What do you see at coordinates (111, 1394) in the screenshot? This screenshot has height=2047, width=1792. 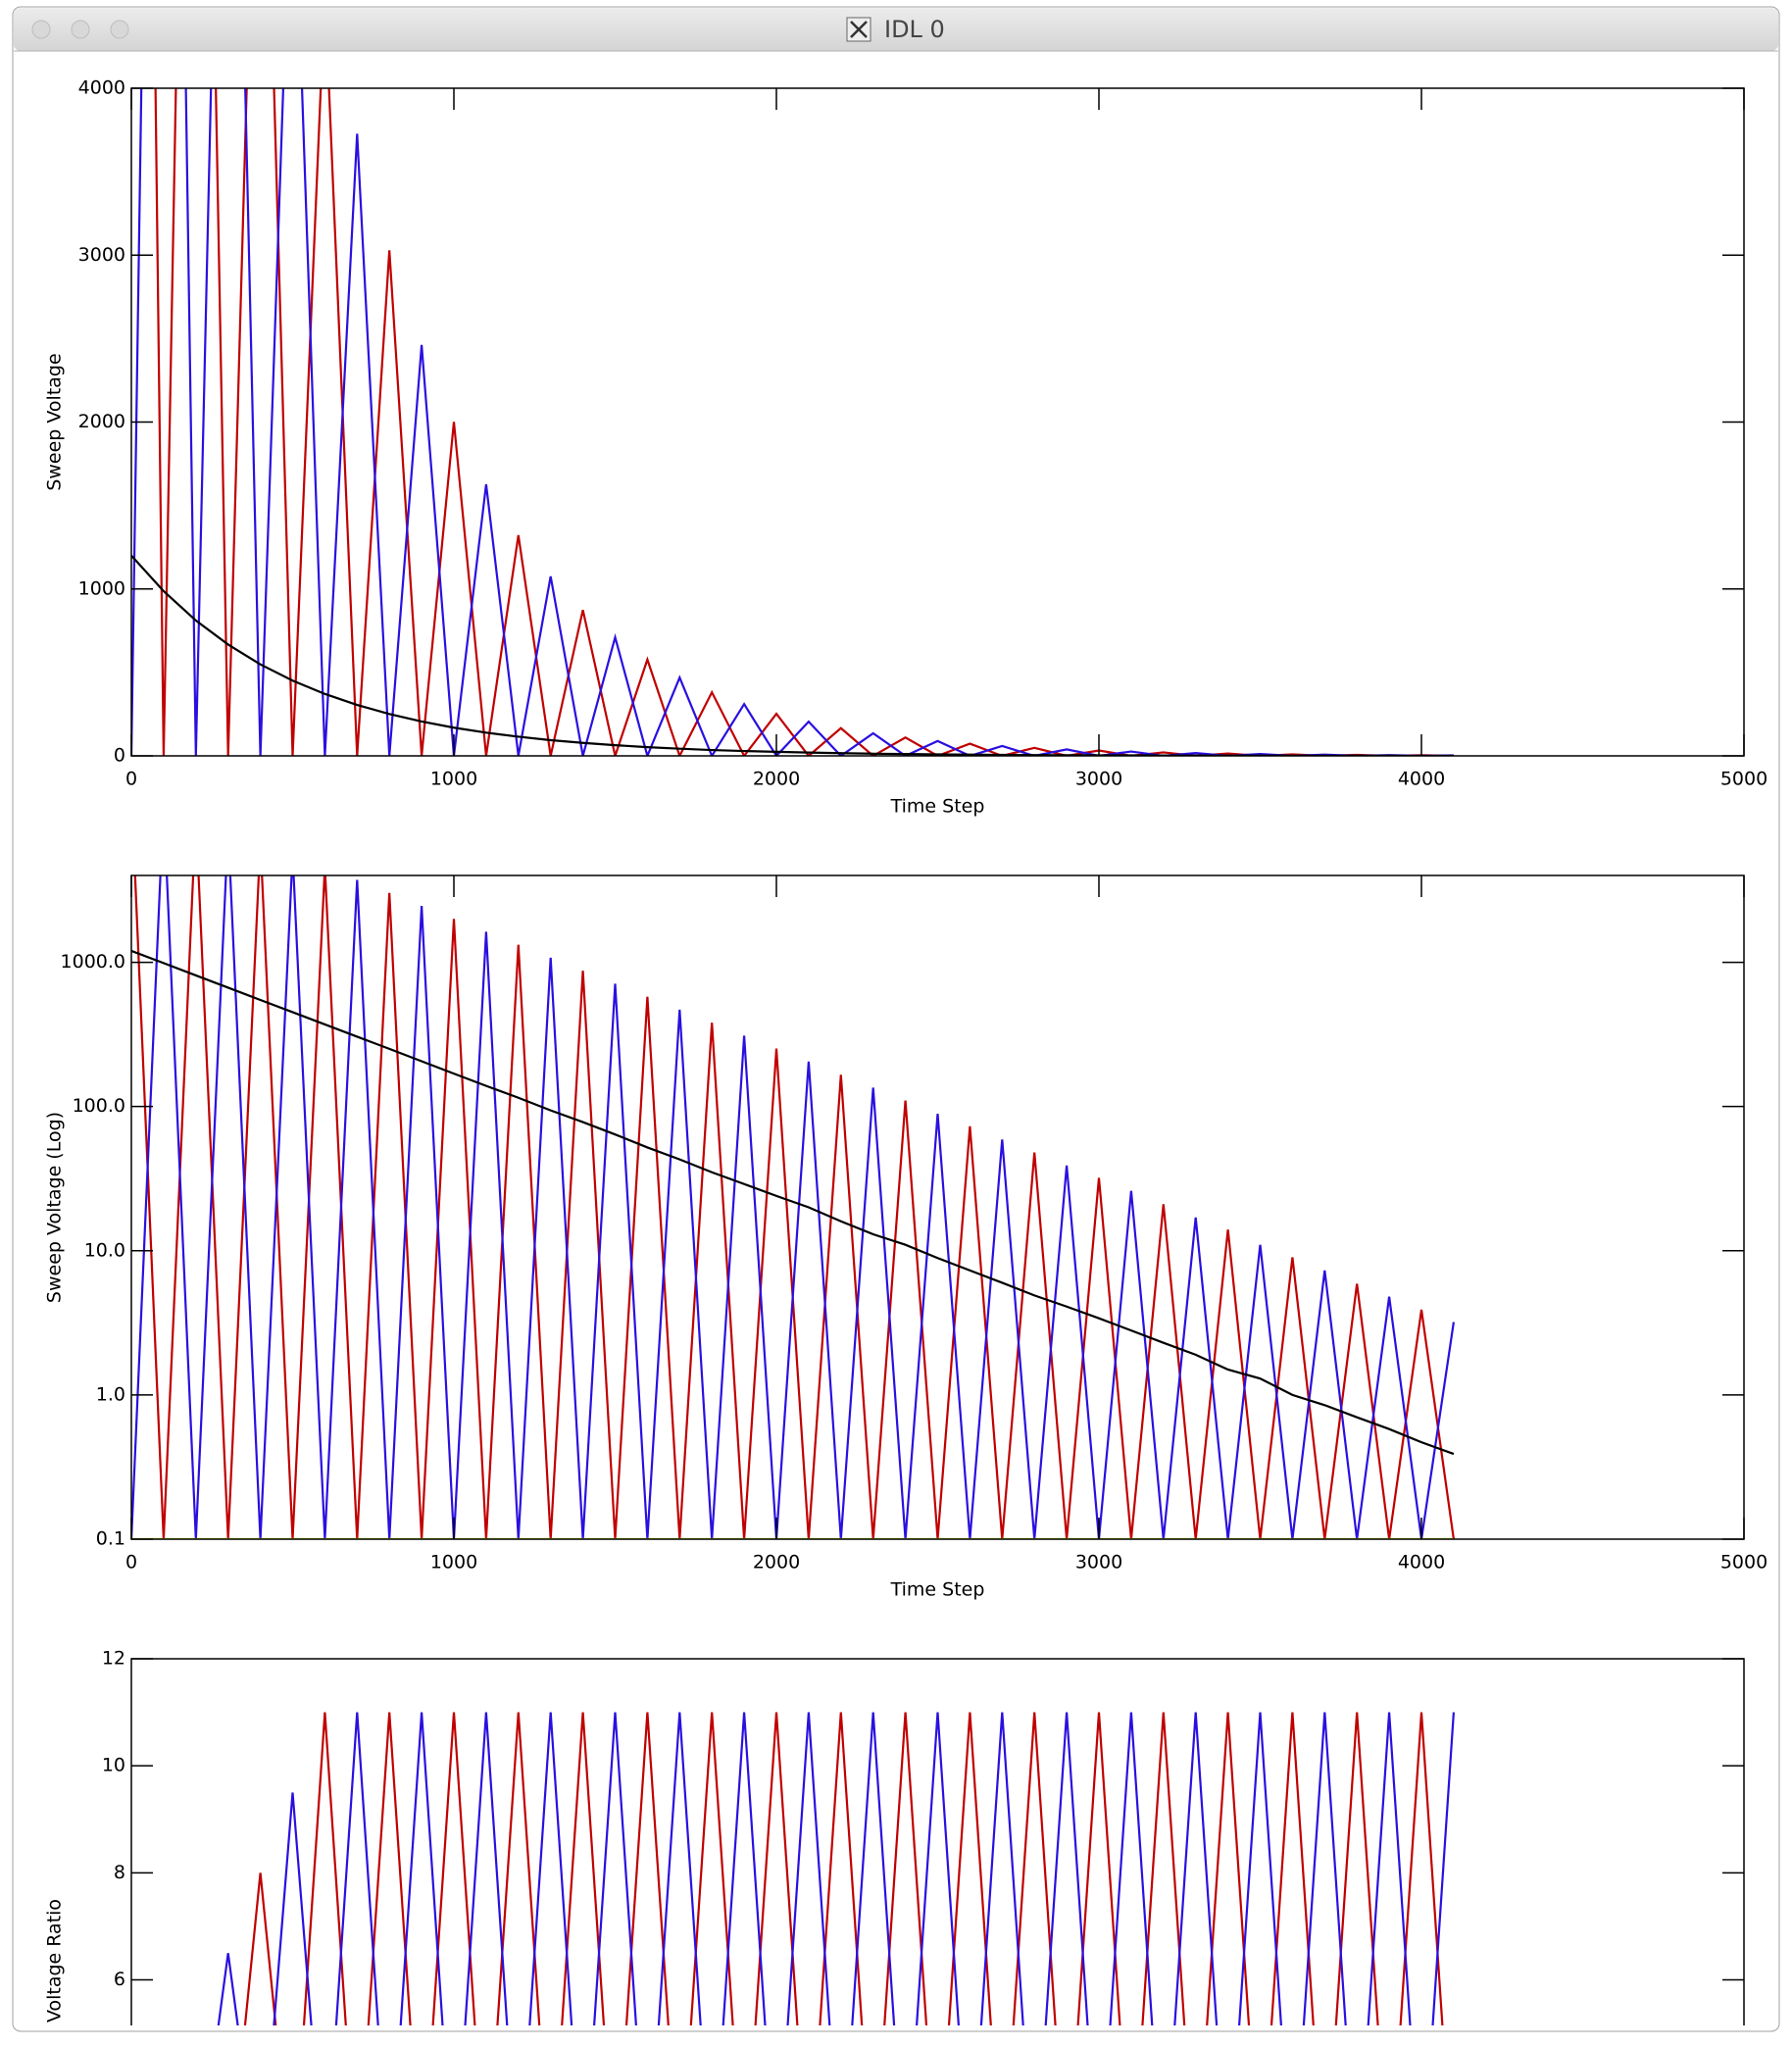 I see `y-tick-label: 1.0` at bounding box center [111, 1394].